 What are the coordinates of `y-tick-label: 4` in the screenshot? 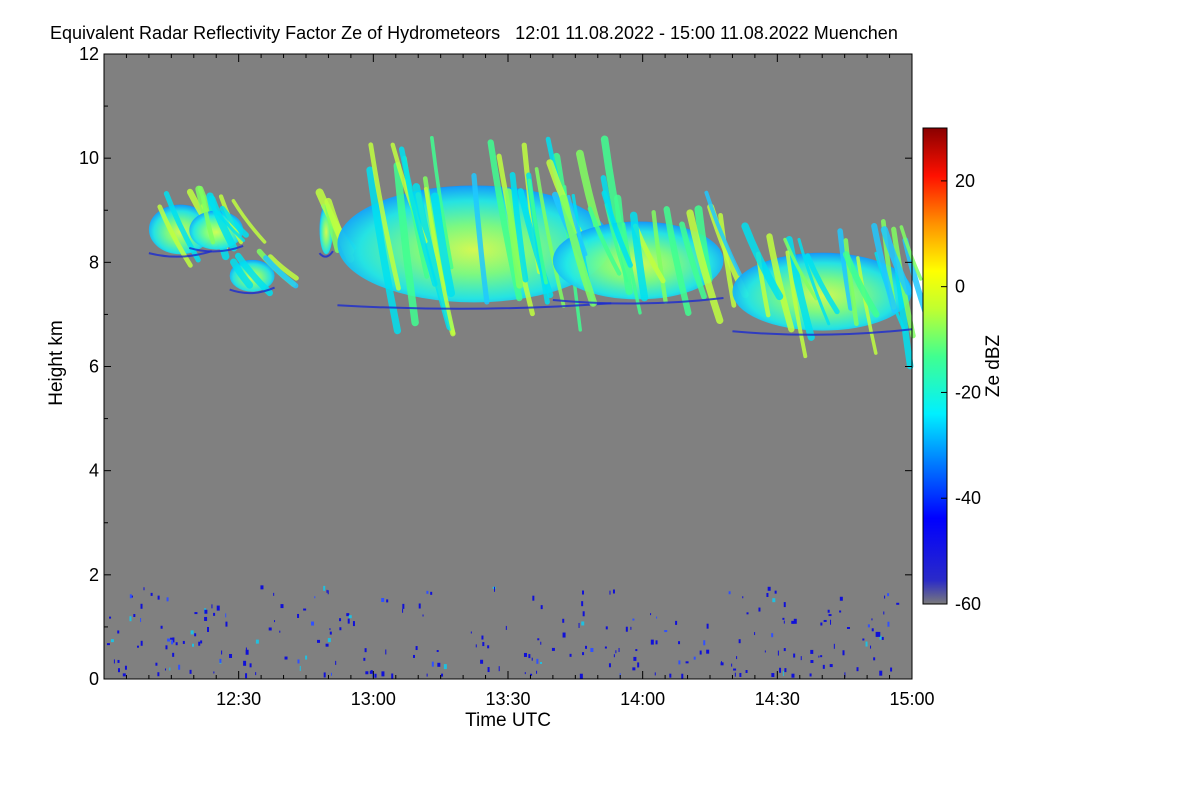 It's located at (94, 471).